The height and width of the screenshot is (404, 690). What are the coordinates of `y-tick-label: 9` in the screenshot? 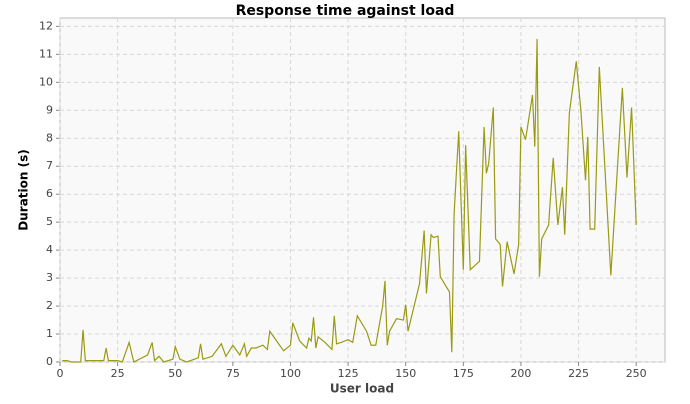 It's located at (49, 109).